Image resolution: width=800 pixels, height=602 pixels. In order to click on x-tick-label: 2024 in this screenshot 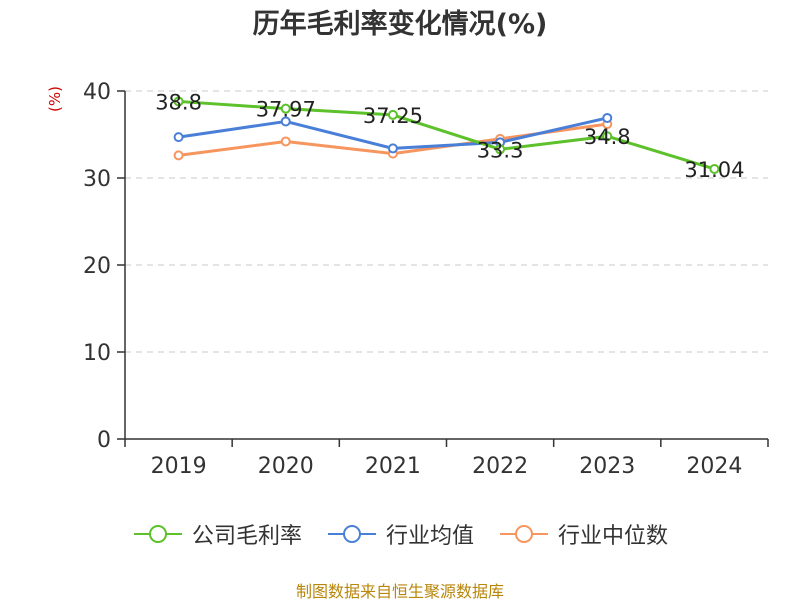, I will do `click(714, 466)`.